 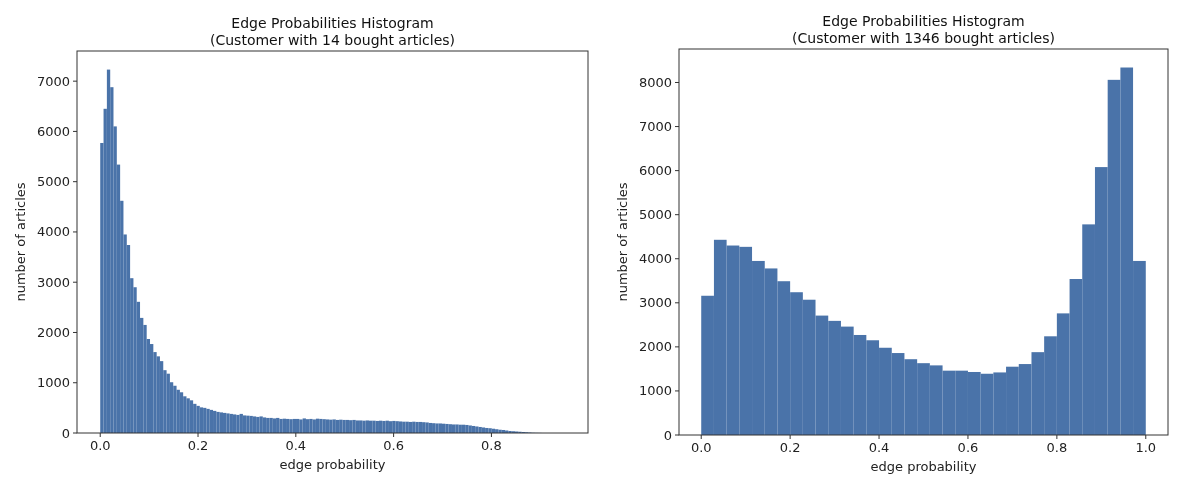 What do you see at coordinates (1146, 447) in the screenshot?
I see `x-tick-label: 1.0` at bounding box center [1146, 447].